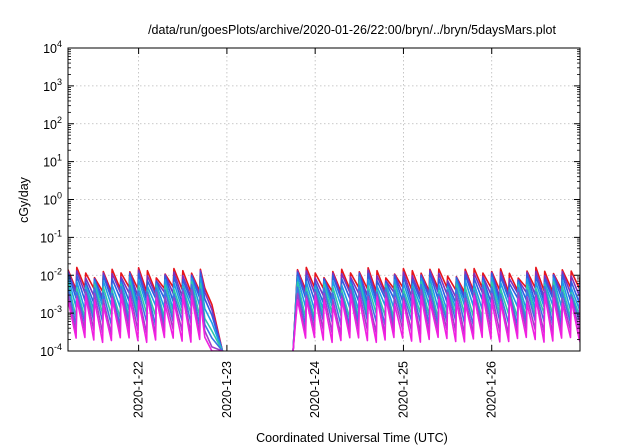 This screenshot has width=640, height=448. I want to click on y-tick-label: 10¹, so click(52, 161).